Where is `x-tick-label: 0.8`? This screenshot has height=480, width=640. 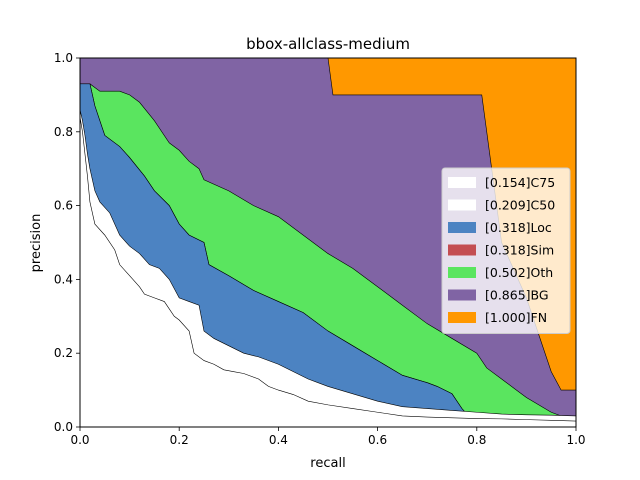 x-tick-label: 0.8 is located at coordinates (476, 440).